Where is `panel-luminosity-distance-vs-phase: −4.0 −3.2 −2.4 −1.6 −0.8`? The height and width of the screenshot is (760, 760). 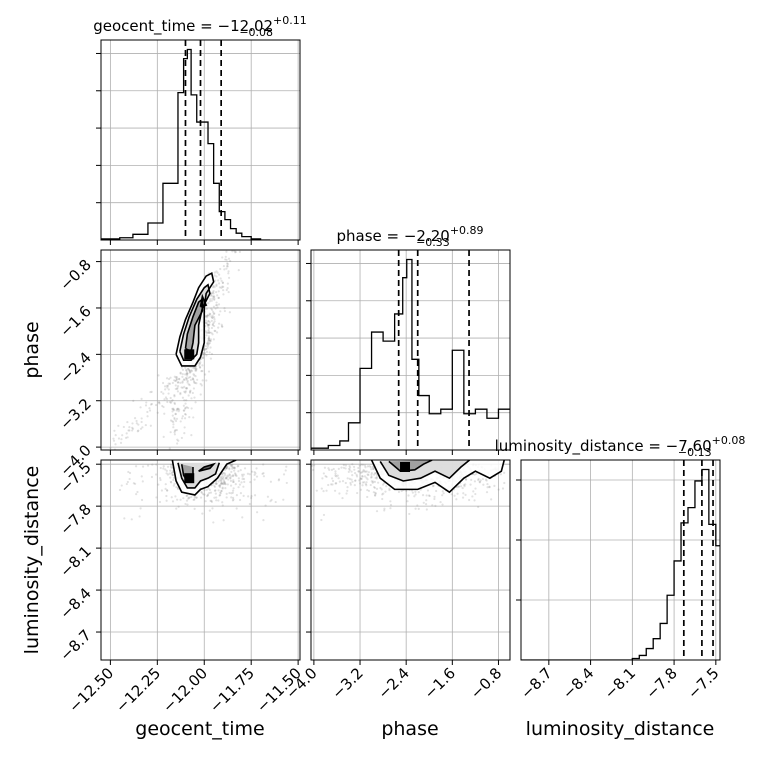
panel-luminosity-distance-vs-phase: −4.0 −3.2 −2.4 −1.6 −0.8 is located at coordinates (401, 581).